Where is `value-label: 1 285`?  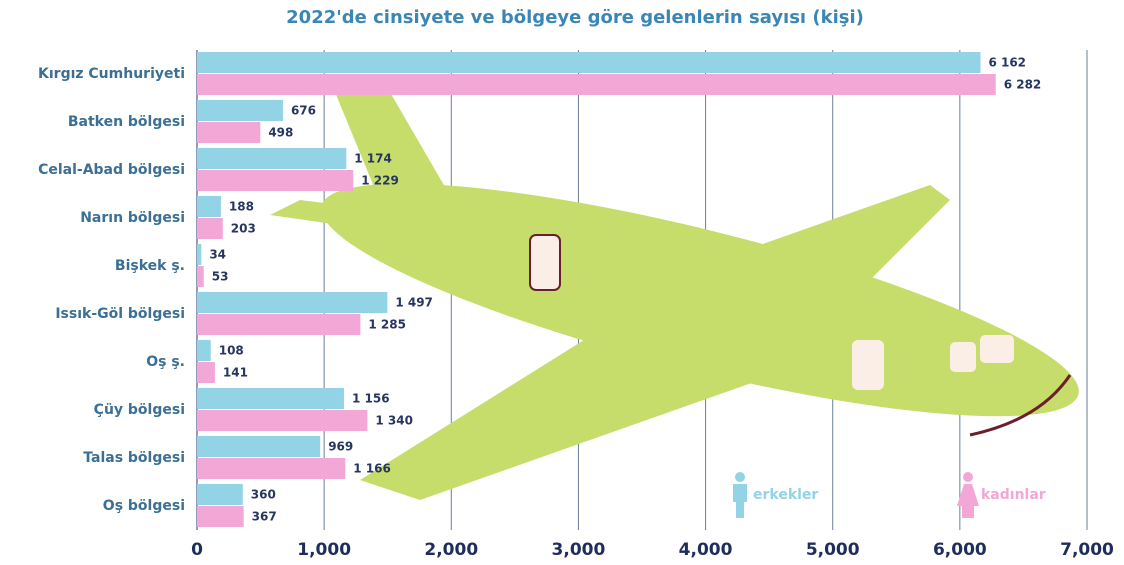 value-label: 1 285 is located at coordinates (387, 325).